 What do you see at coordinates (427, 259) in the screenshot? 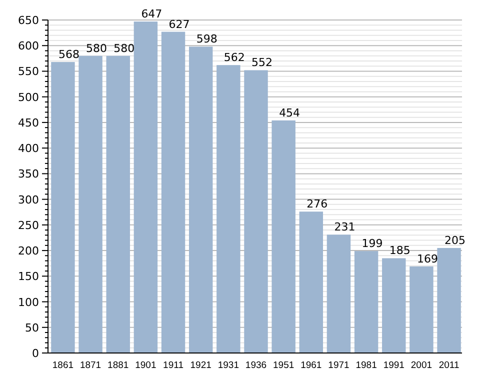
I see `data-label: 169` at bounding box center [427, 259].